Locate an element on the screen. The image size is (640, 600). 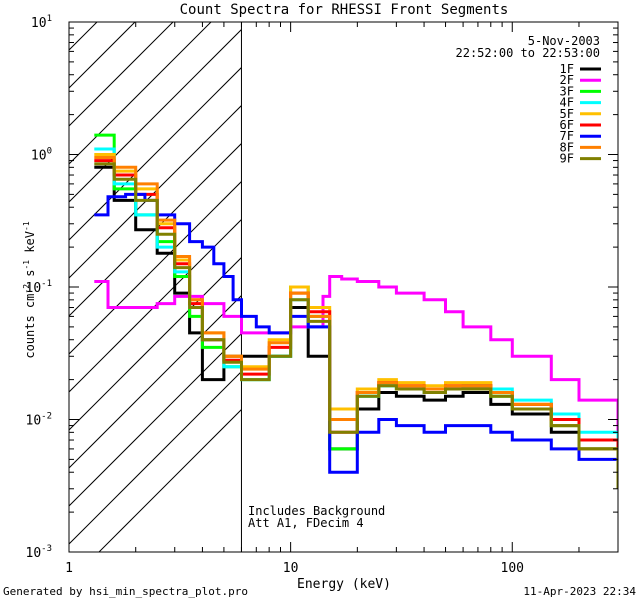
legend-label: 8F is located at coordinates (567, 147).